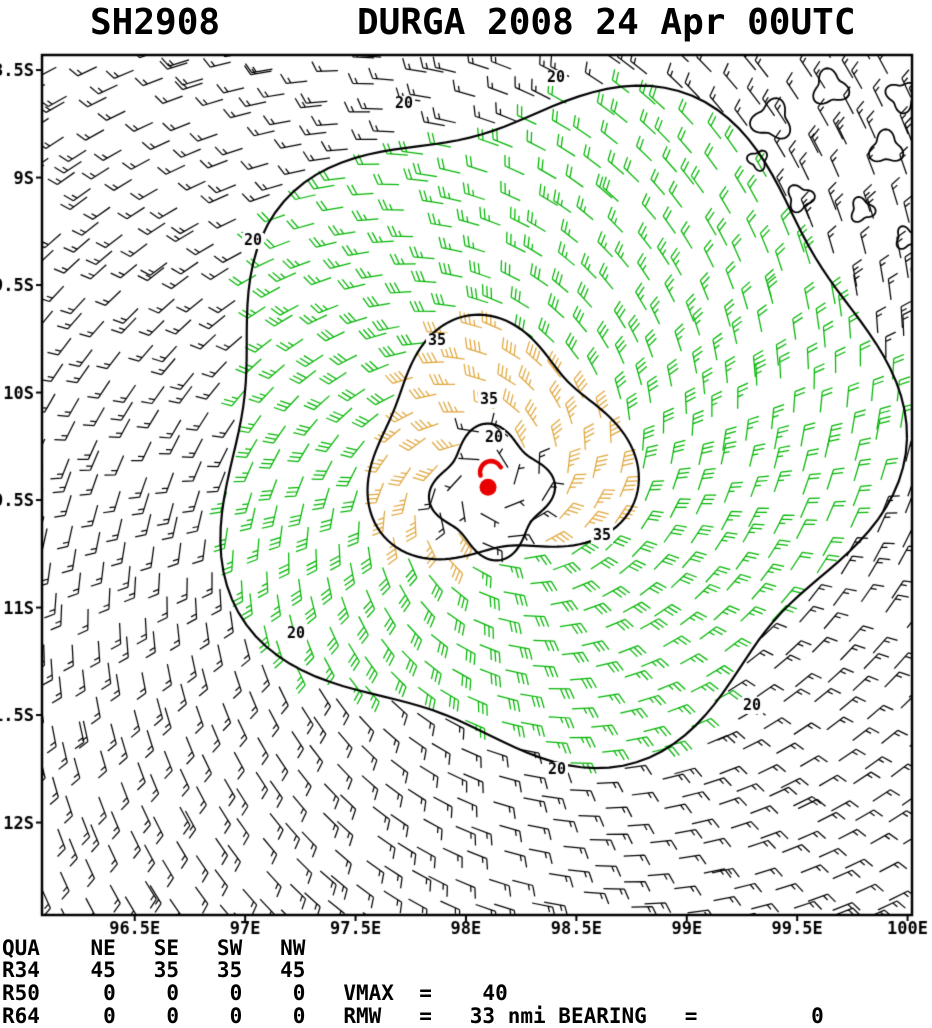 Image resolution: width=932 pixels, height=1028 pixels. I want to click on storm-id-label: SH2908, so click(155, 22).